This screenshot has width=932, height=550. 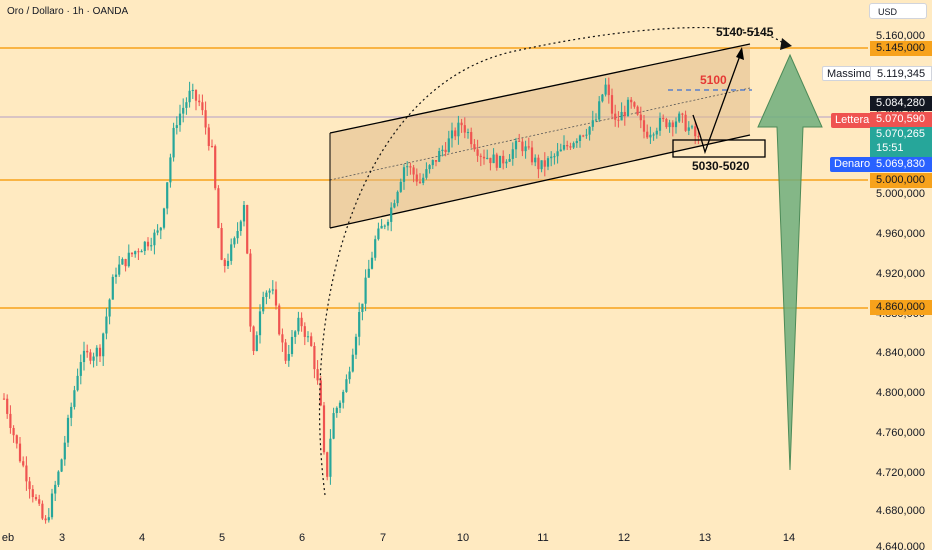 What do you see at coordinates (719, 148) in the screenshot?
I see `support-zone-box` at bounding box center [719, 148].